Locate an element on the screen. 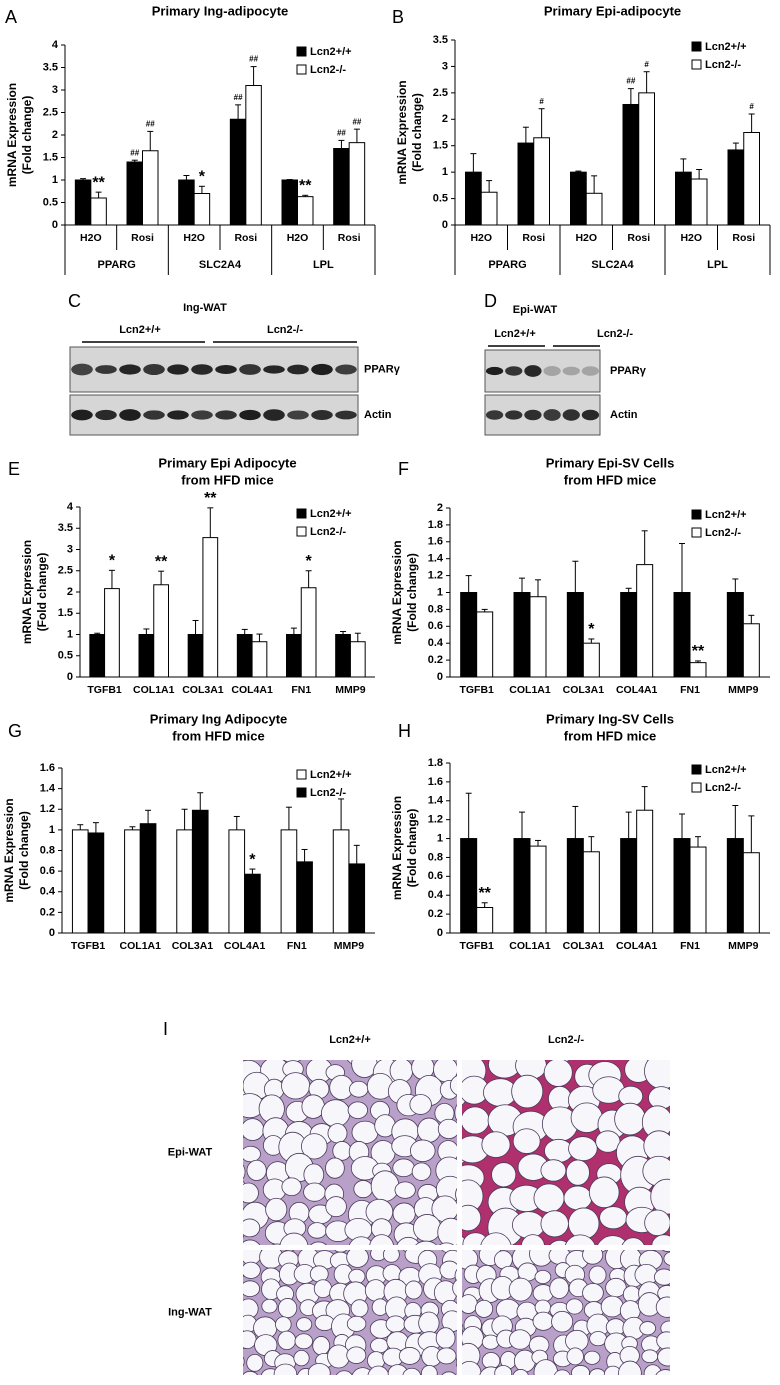 This screenshot has width=780, height=1385. x-tick-label: COL1A1 is located at coordinates (530, 946).